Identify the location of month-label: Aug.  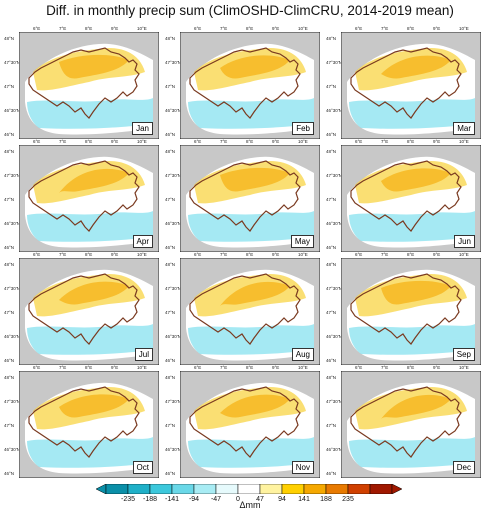
(302, 354).